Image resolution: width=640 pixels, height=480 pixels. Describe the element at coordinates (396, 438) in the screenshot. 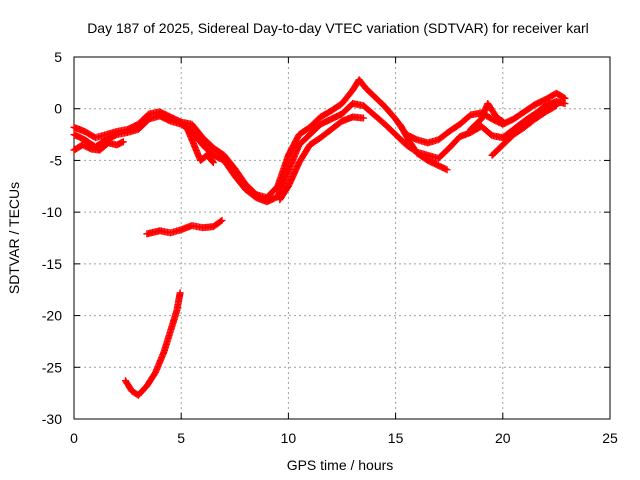

I see `x-tick-label: 15` at that location.